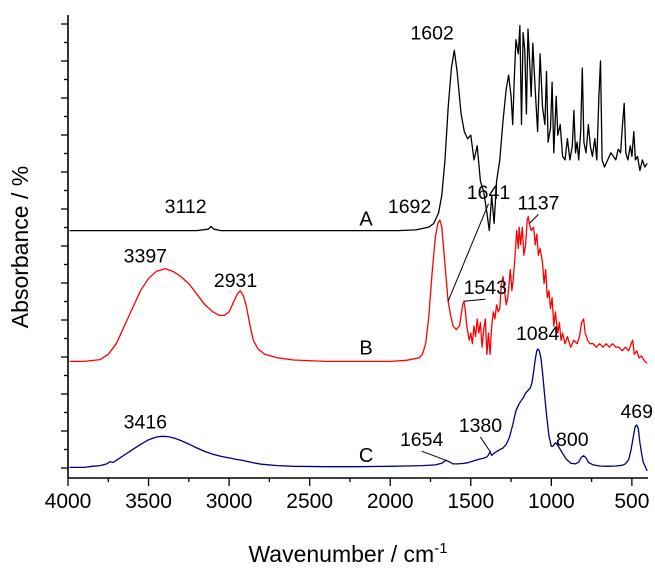  I want to click on peak-label-3112: 3112, so click(186, 207).